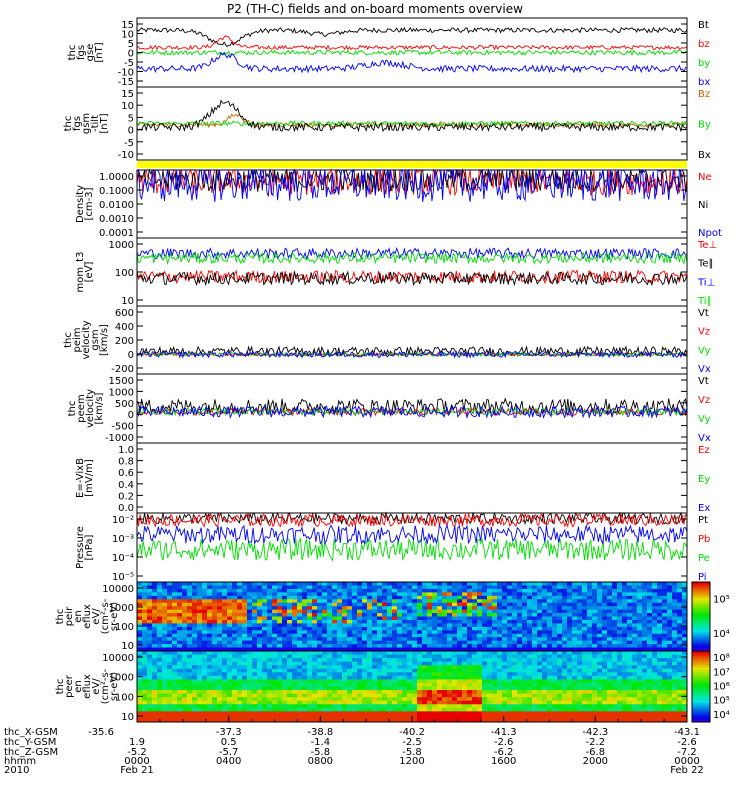  I want to click on xaxis-y-value: -2.6, so click(687, 742).